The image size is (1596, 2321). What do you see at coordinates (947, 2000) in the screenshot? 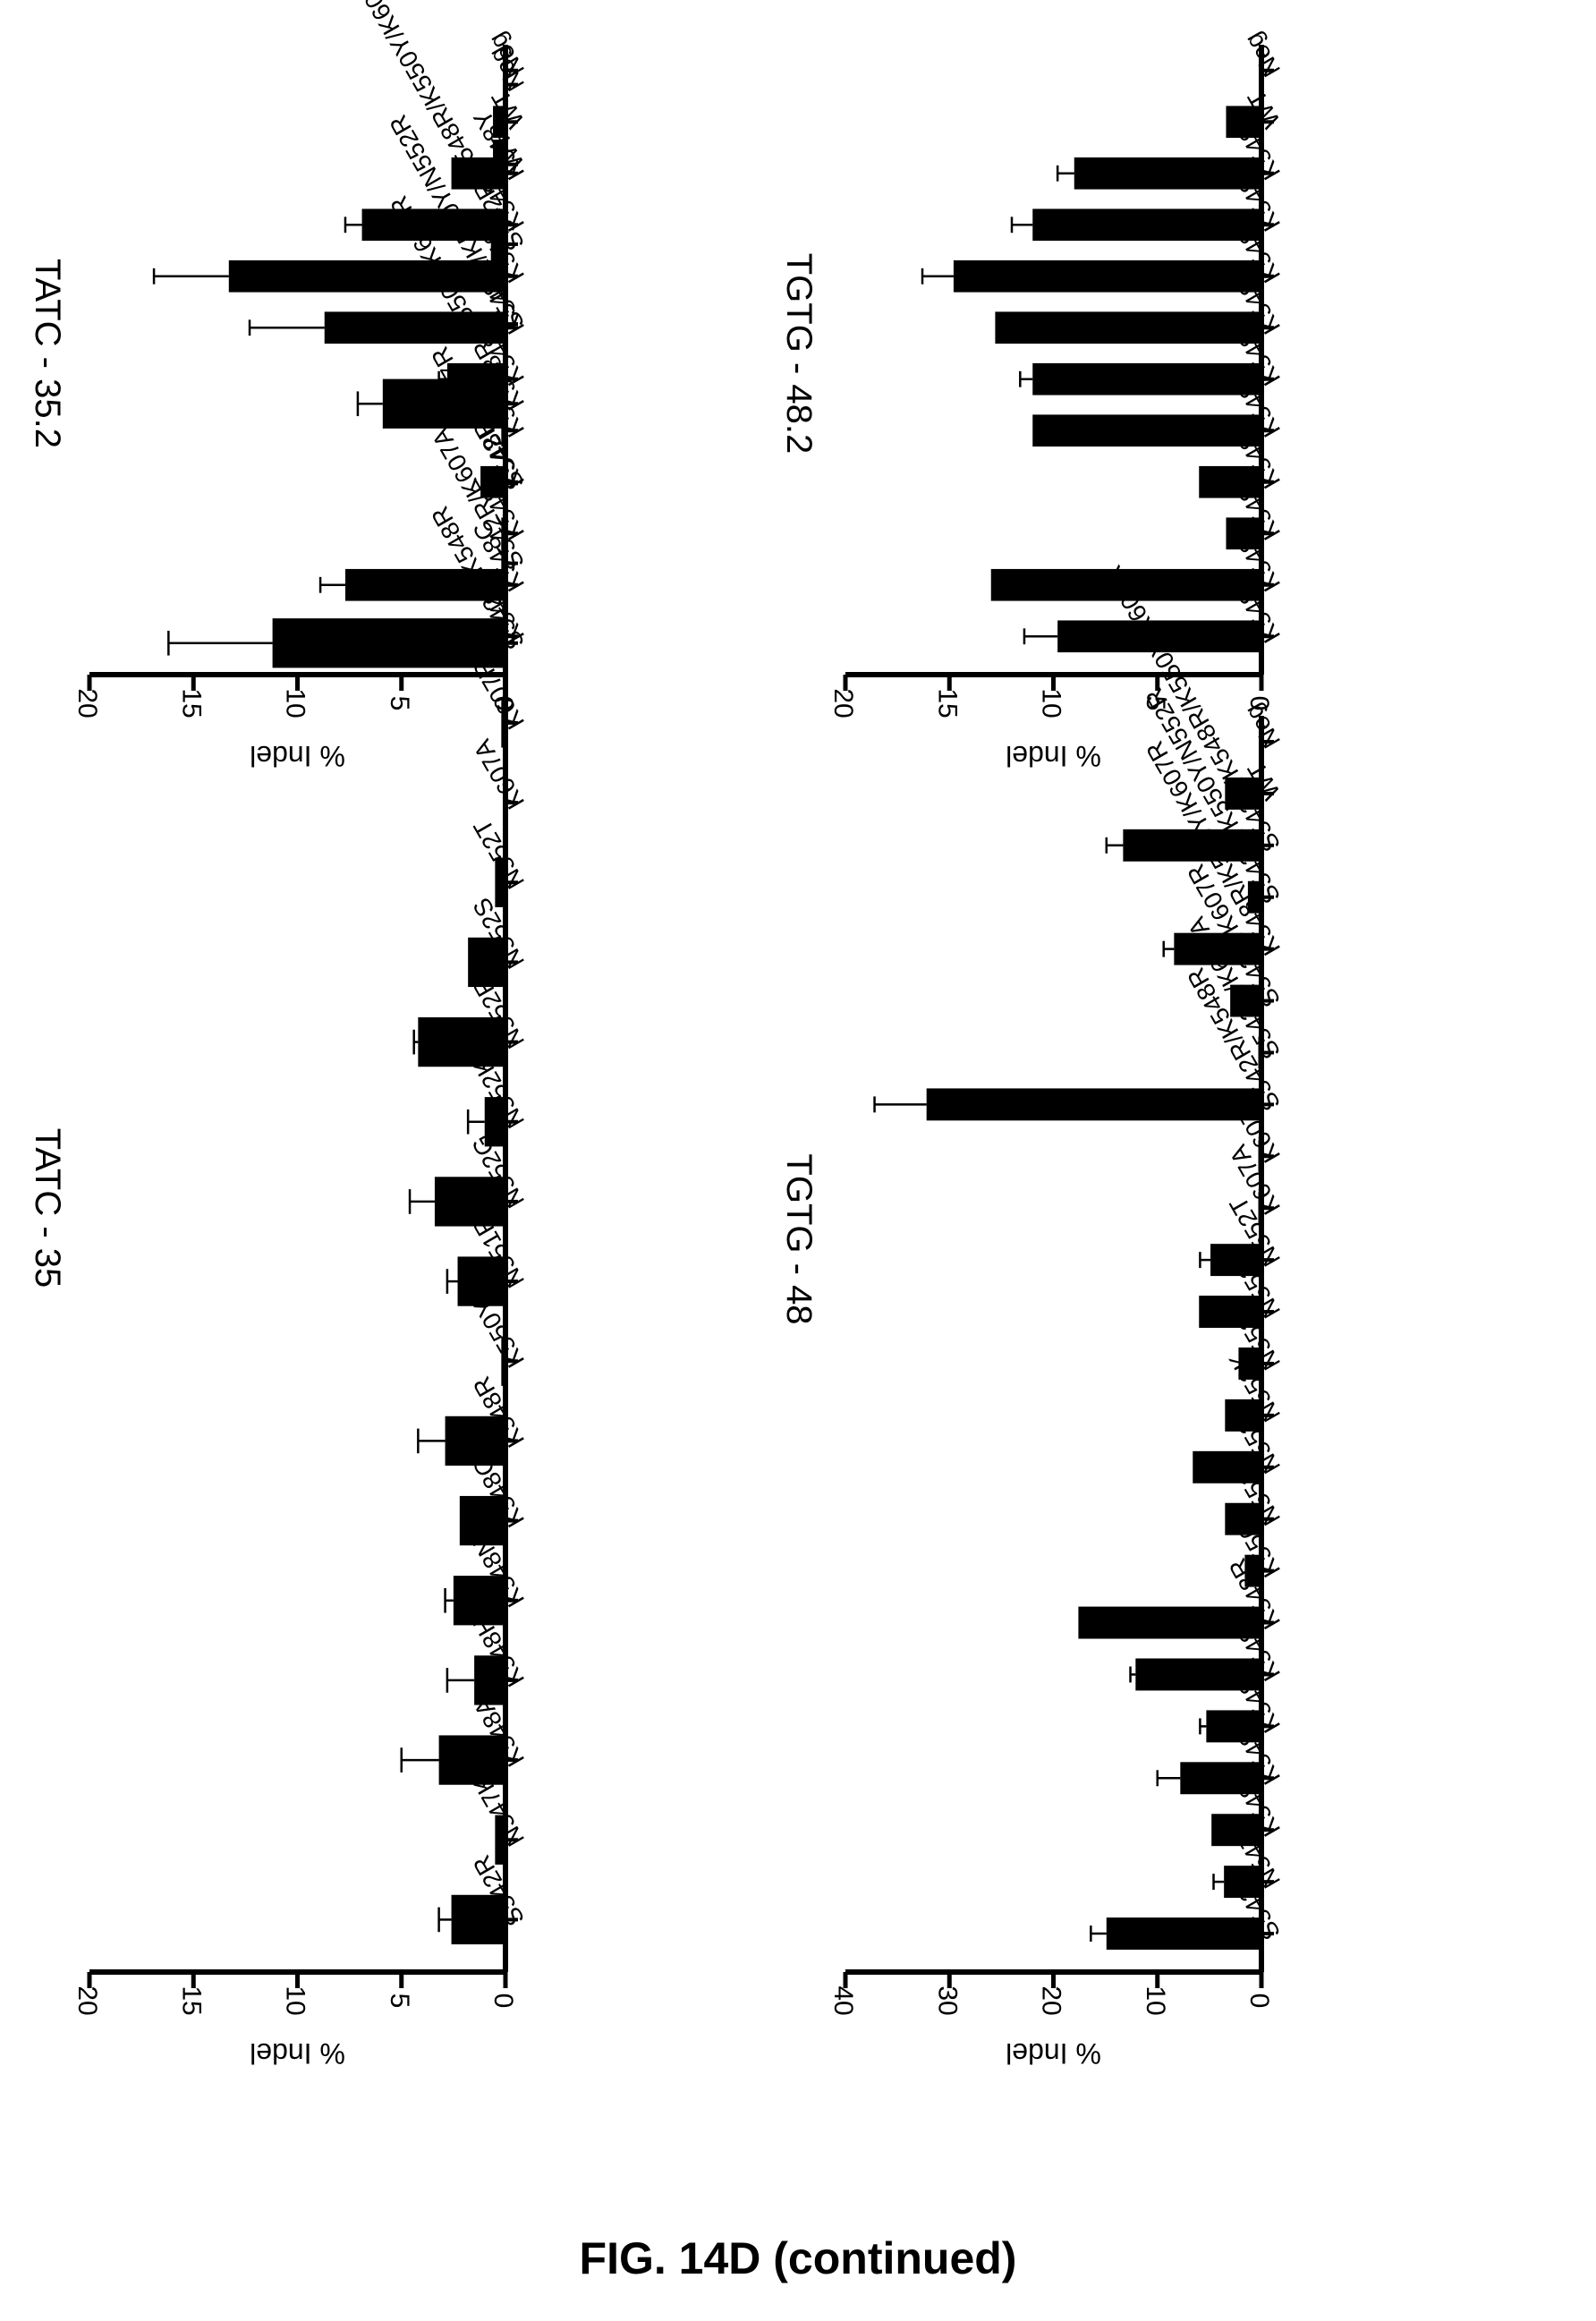
I see `value-tick-label: 30` at bounding box center [947, 2000].